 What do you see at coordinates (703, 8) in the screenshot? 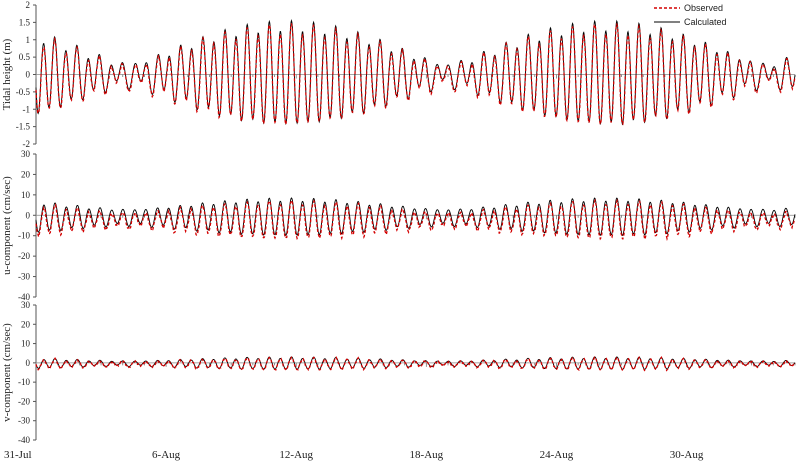
I see `legend-observed-label: Observed` at bounding box center [703, 8].